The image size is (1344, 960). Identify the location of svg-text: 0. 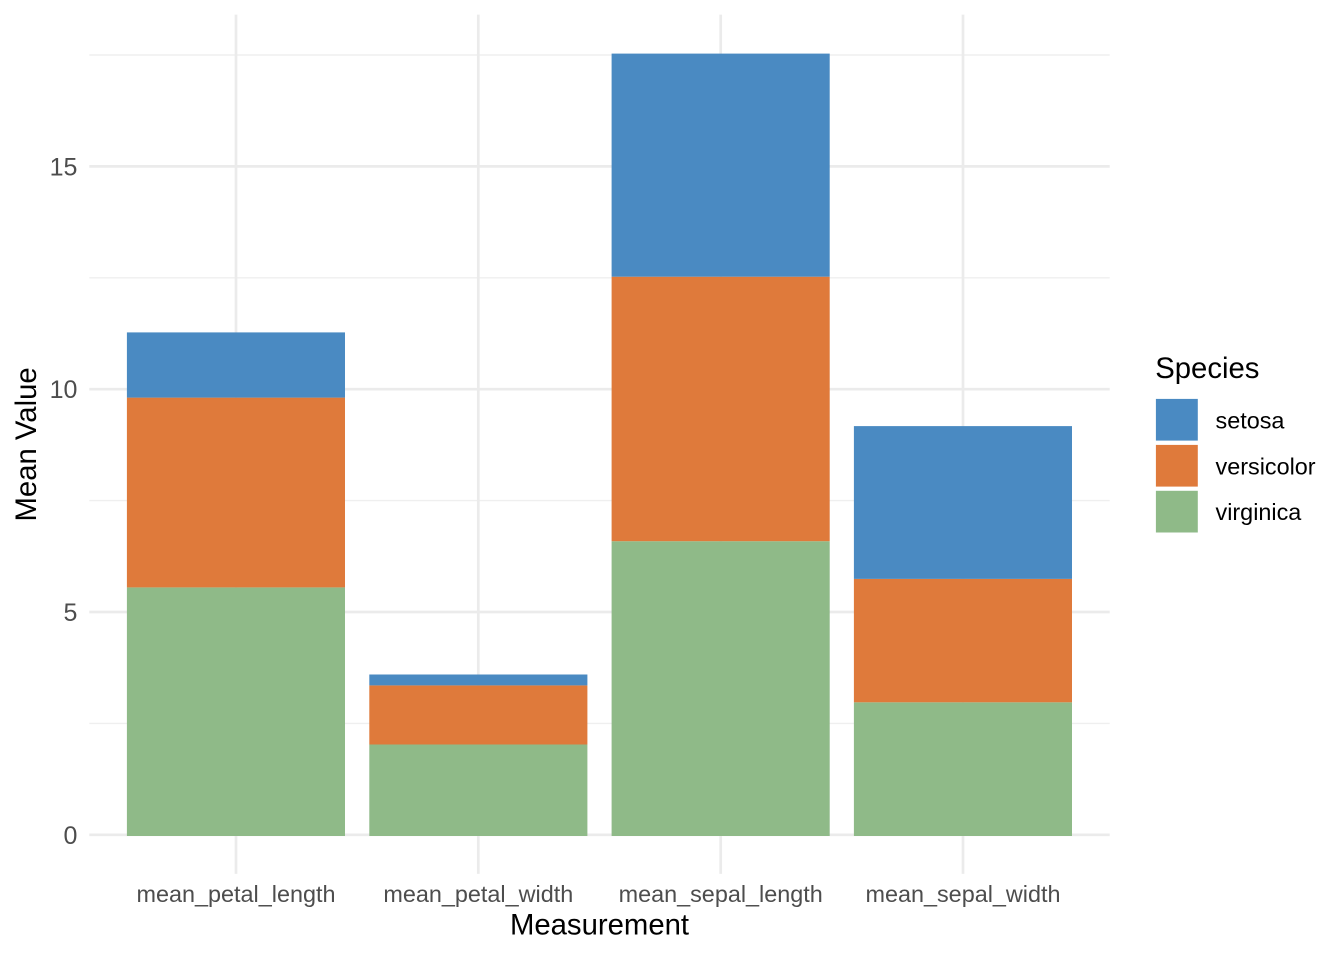
(70, 836).